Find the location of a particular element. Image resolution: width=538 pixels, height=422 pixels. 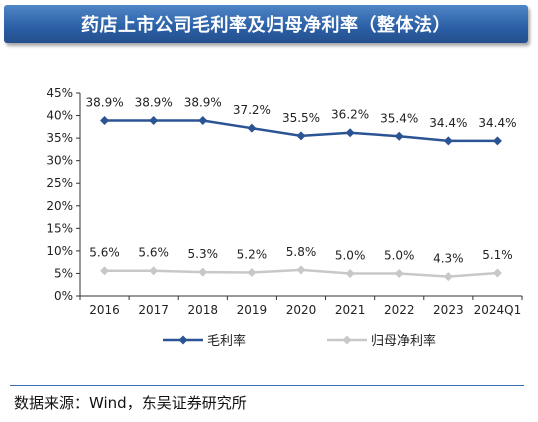

x-tick-label: 2023 is located at coordinates (448, 310).